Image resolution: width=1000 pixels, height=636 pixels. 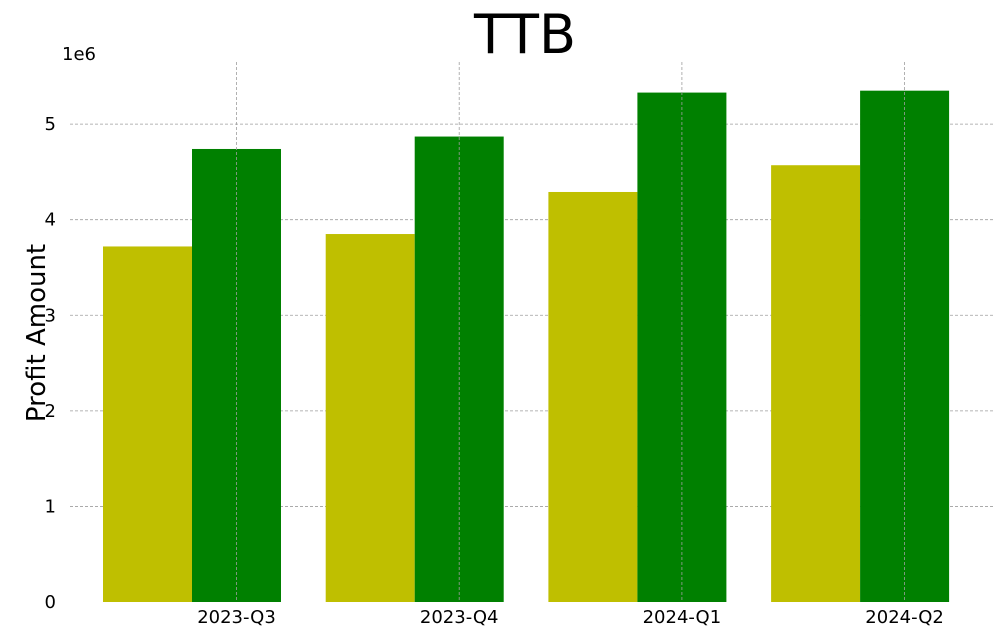 I want to click on y-tick-label: 1, so click(x=50, y=506).